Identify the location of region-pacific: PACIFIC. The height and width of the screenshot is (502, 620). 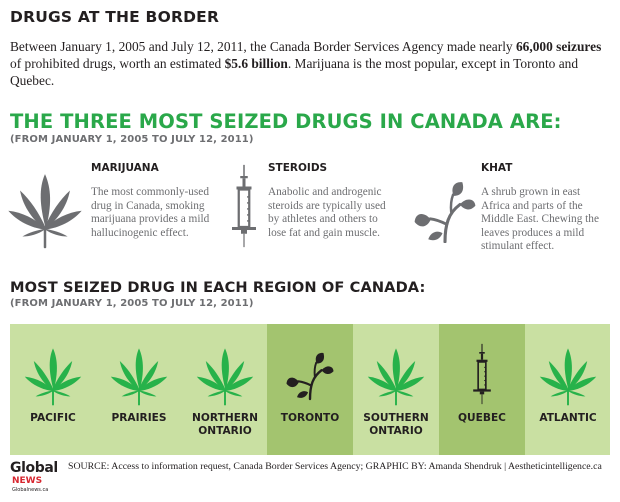
(53, 389).